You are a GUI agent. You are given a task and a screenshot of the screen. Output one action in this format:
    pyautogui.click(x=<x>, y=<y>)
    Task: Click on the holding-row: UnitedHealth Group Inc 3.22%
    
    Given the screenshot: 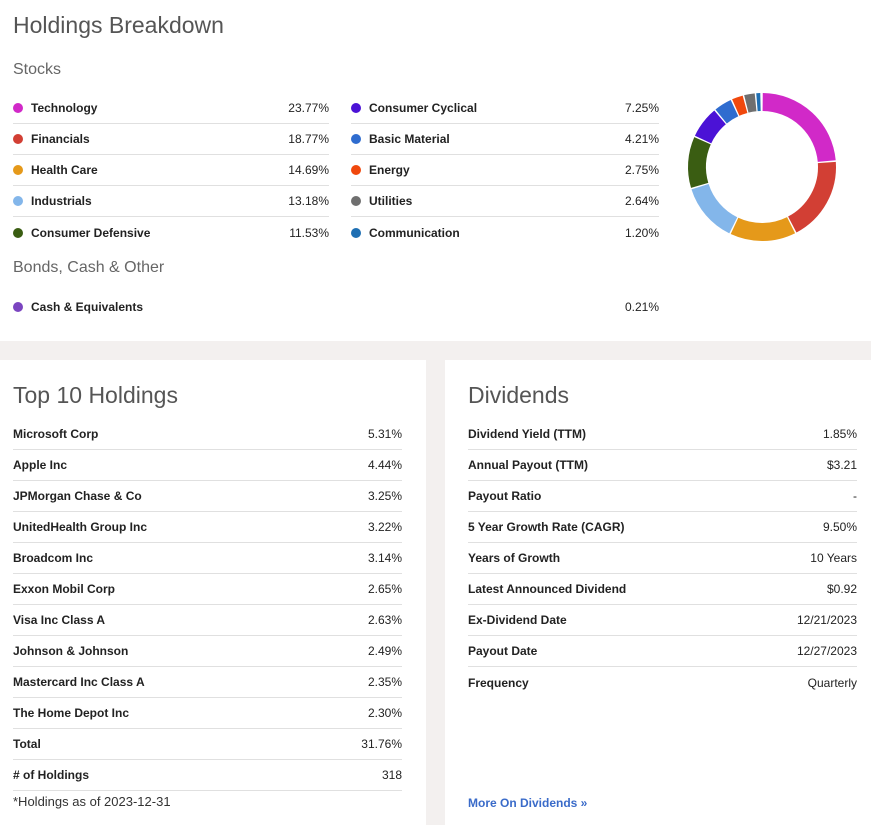 What is the action you would take?
    pyautogui.click(x=207, y=527)
    